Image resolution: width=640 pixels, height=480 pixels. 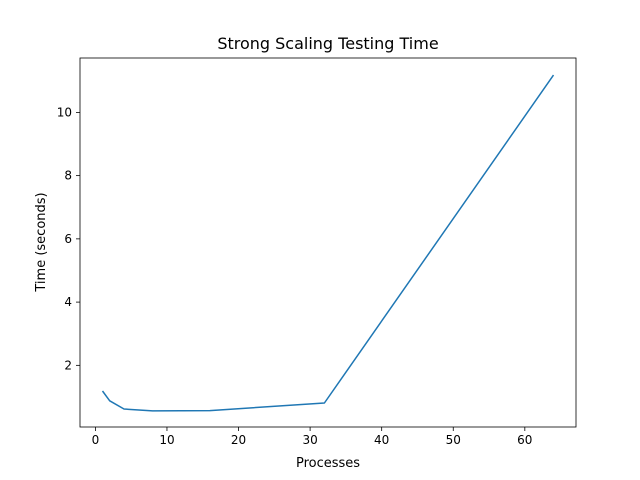 I want to click on x-tick-label: 10, so click(x=166, y=440).